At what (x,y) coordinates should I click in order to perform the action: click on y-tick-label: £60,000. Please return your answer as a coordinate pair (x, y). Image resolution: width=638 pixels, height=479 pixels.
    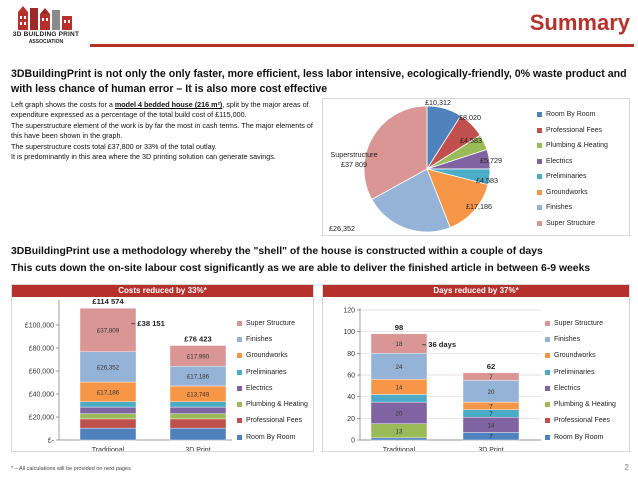
    Looking at the image, I should click on (41, 372).